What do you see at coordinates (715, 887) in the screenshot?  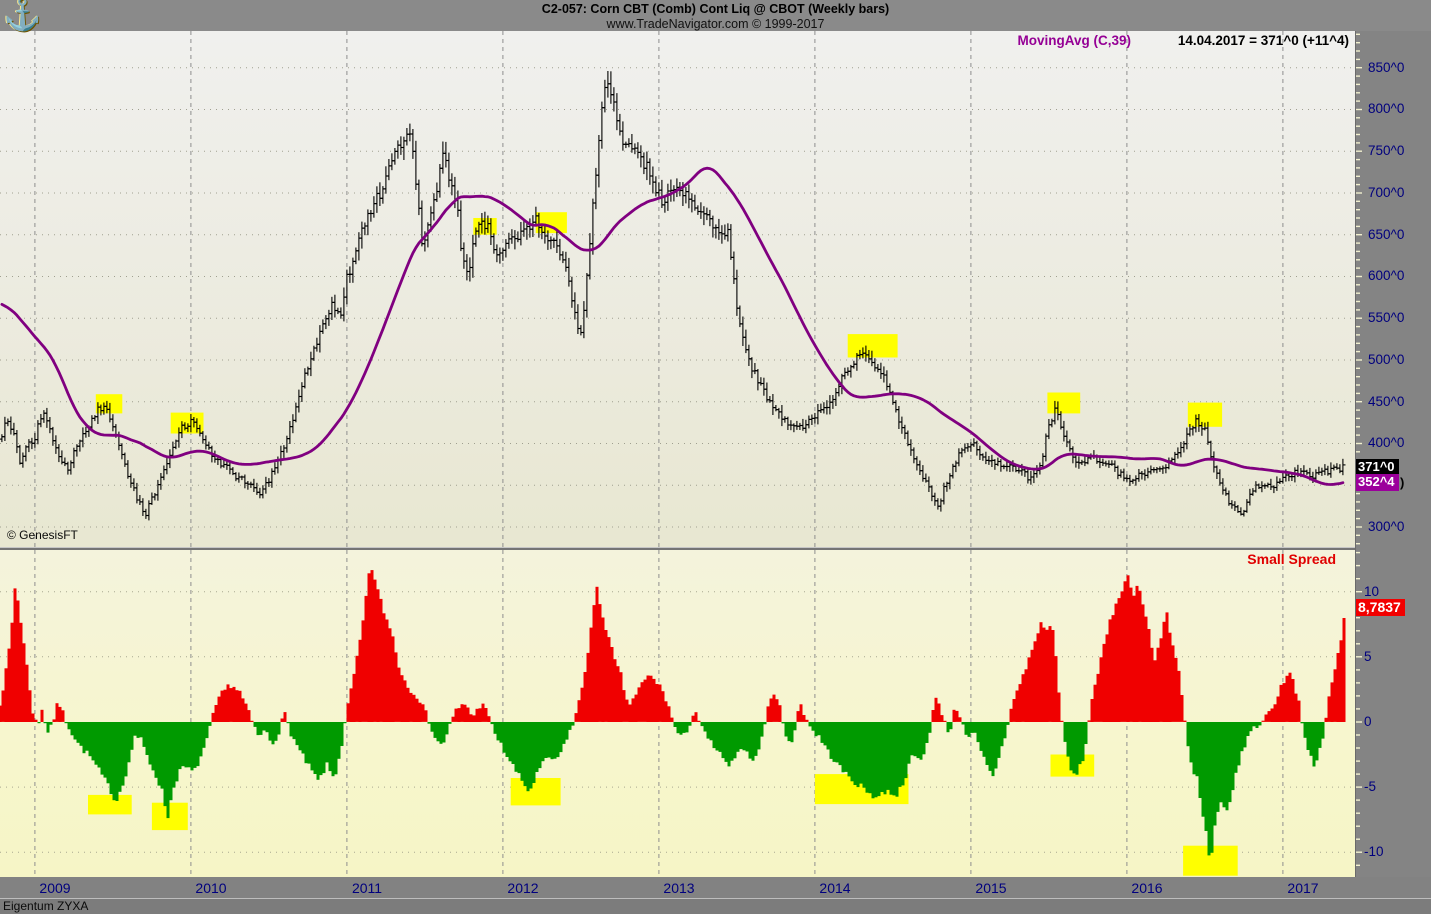 I see `x-axis-row` at bounding box center [715, 887].